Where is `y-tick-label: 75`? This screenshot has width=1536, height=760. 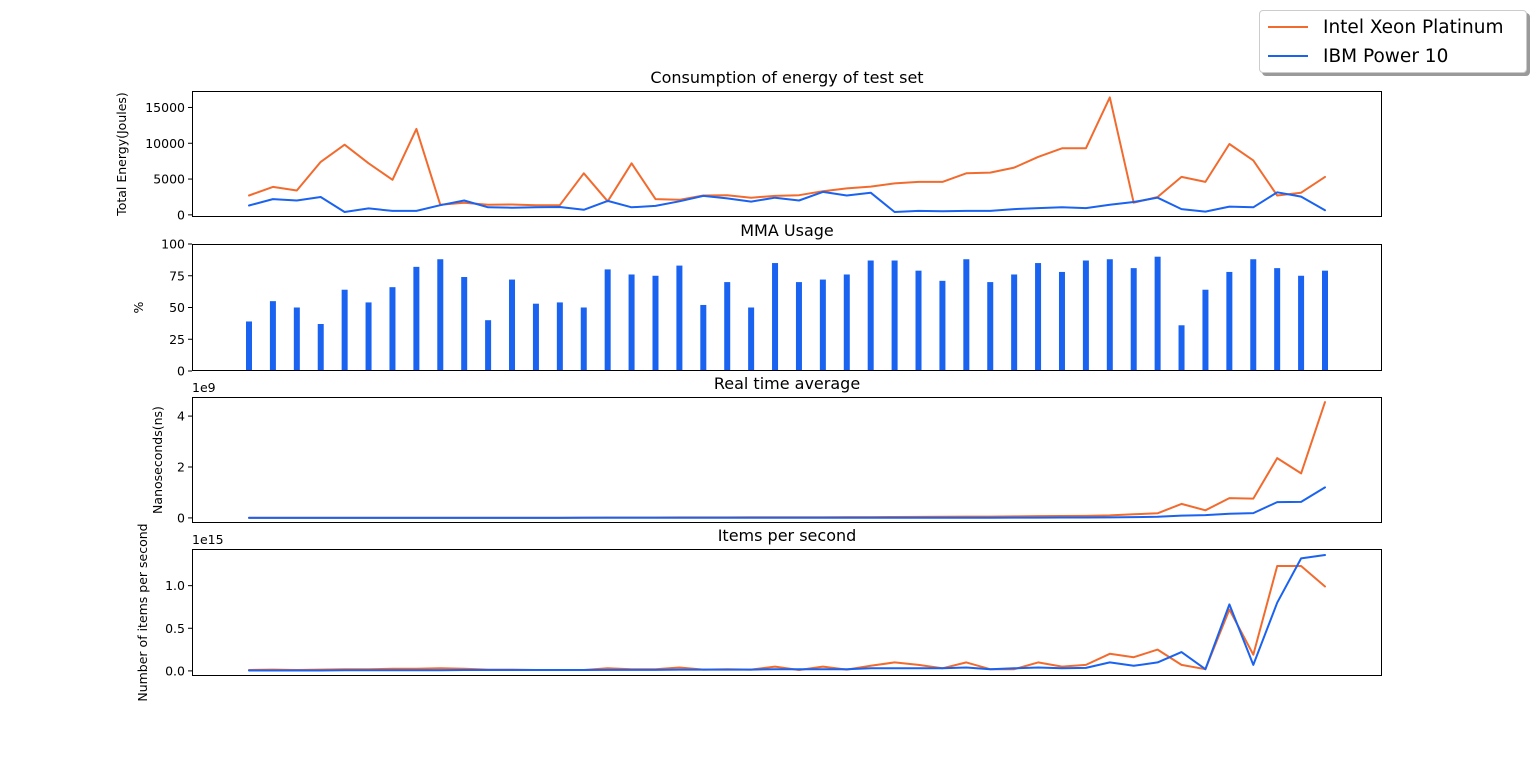
y-tick-label: 75 is located at coordinates (177, 275).